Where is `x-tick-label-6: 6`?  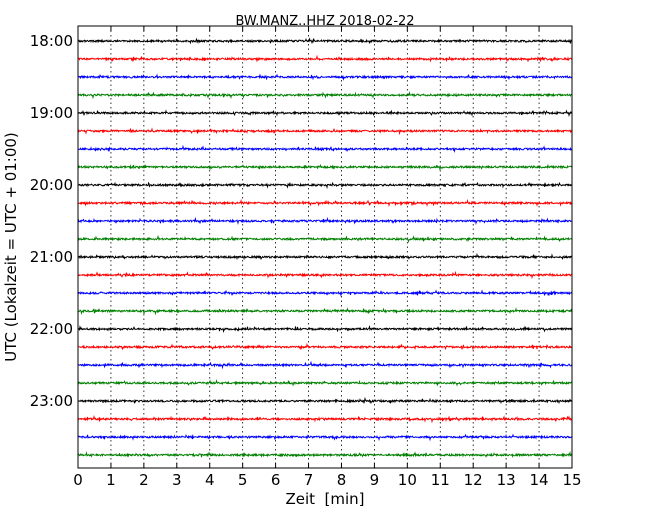
x-tick-label-6: 6 is located at coordinates (276, 480).